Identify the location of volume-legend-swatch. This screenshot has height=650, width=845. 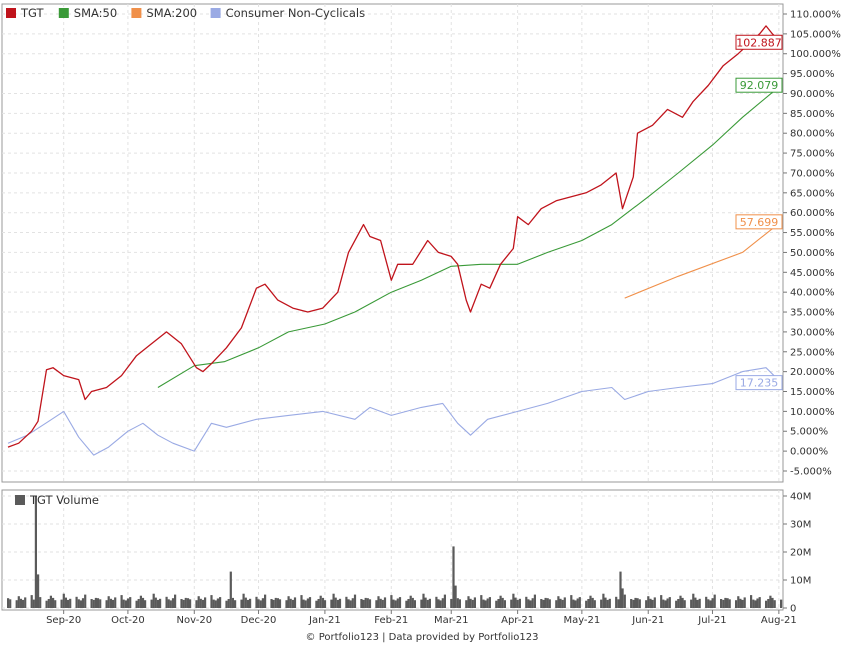
(20, 500).